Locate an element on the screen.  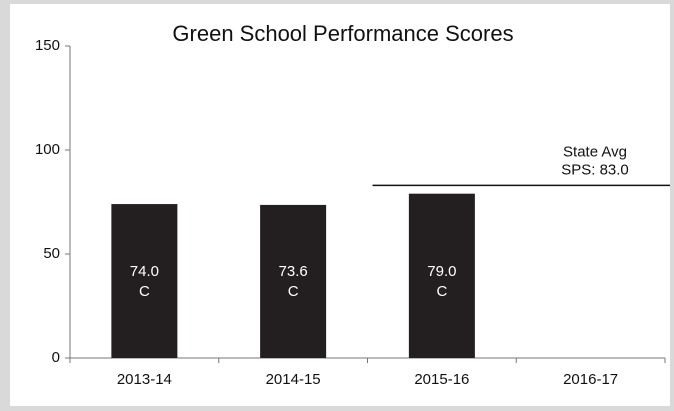
y-tick-label: 50 is located at coordinates (51, 253).